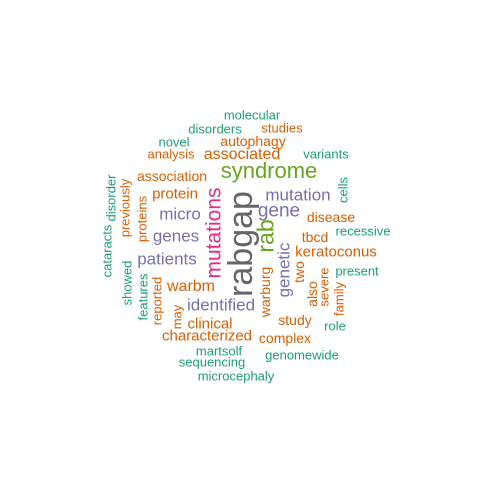  Describe the element at coordinates (180, 214) in the screenshot. I see `word-micro: micro` at that location.